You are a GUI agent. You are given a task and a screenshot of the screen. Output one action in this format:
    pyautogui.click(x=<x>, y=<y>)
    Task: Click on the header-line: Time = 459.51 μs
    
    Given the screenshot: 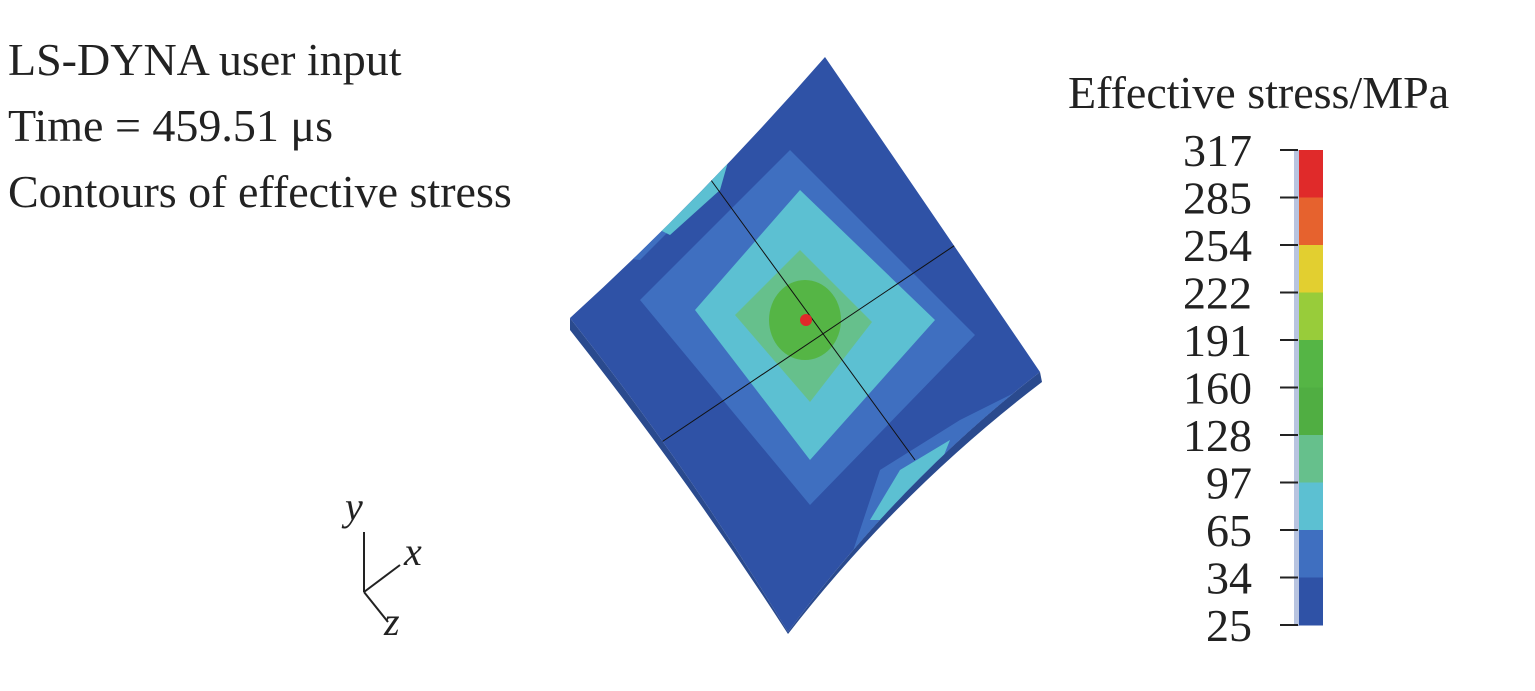 What is the action you would take?
    pyautogui.click(x=170, y=125)
    